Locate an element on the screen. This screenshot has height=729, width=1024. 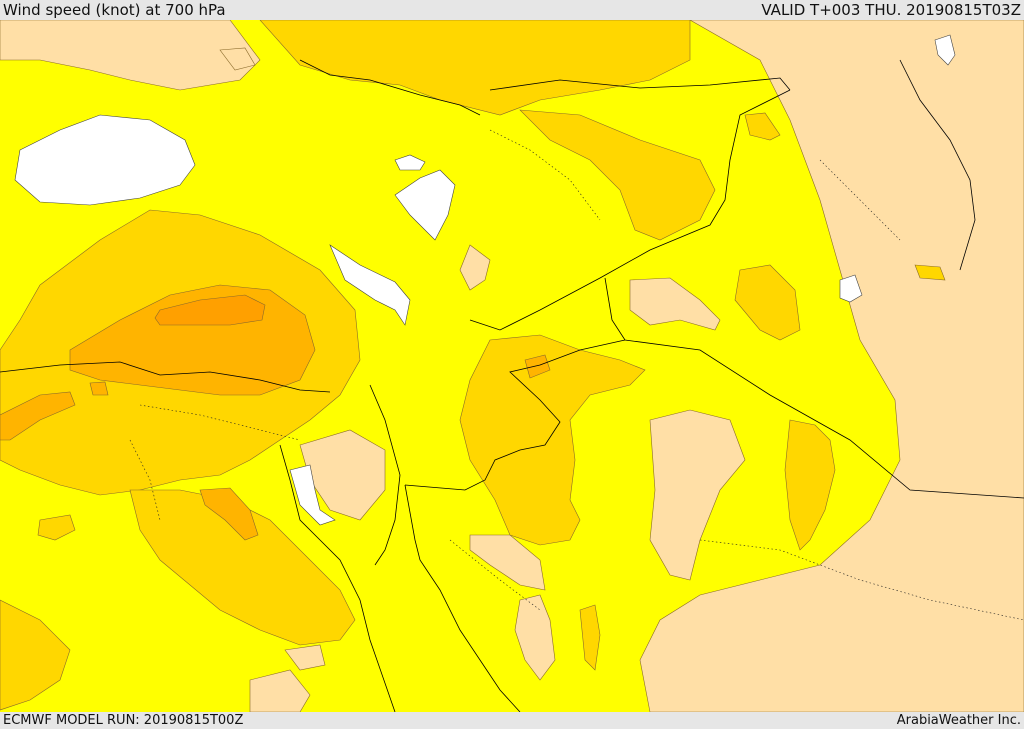
field-strongest is located at coordinates (210, 310).